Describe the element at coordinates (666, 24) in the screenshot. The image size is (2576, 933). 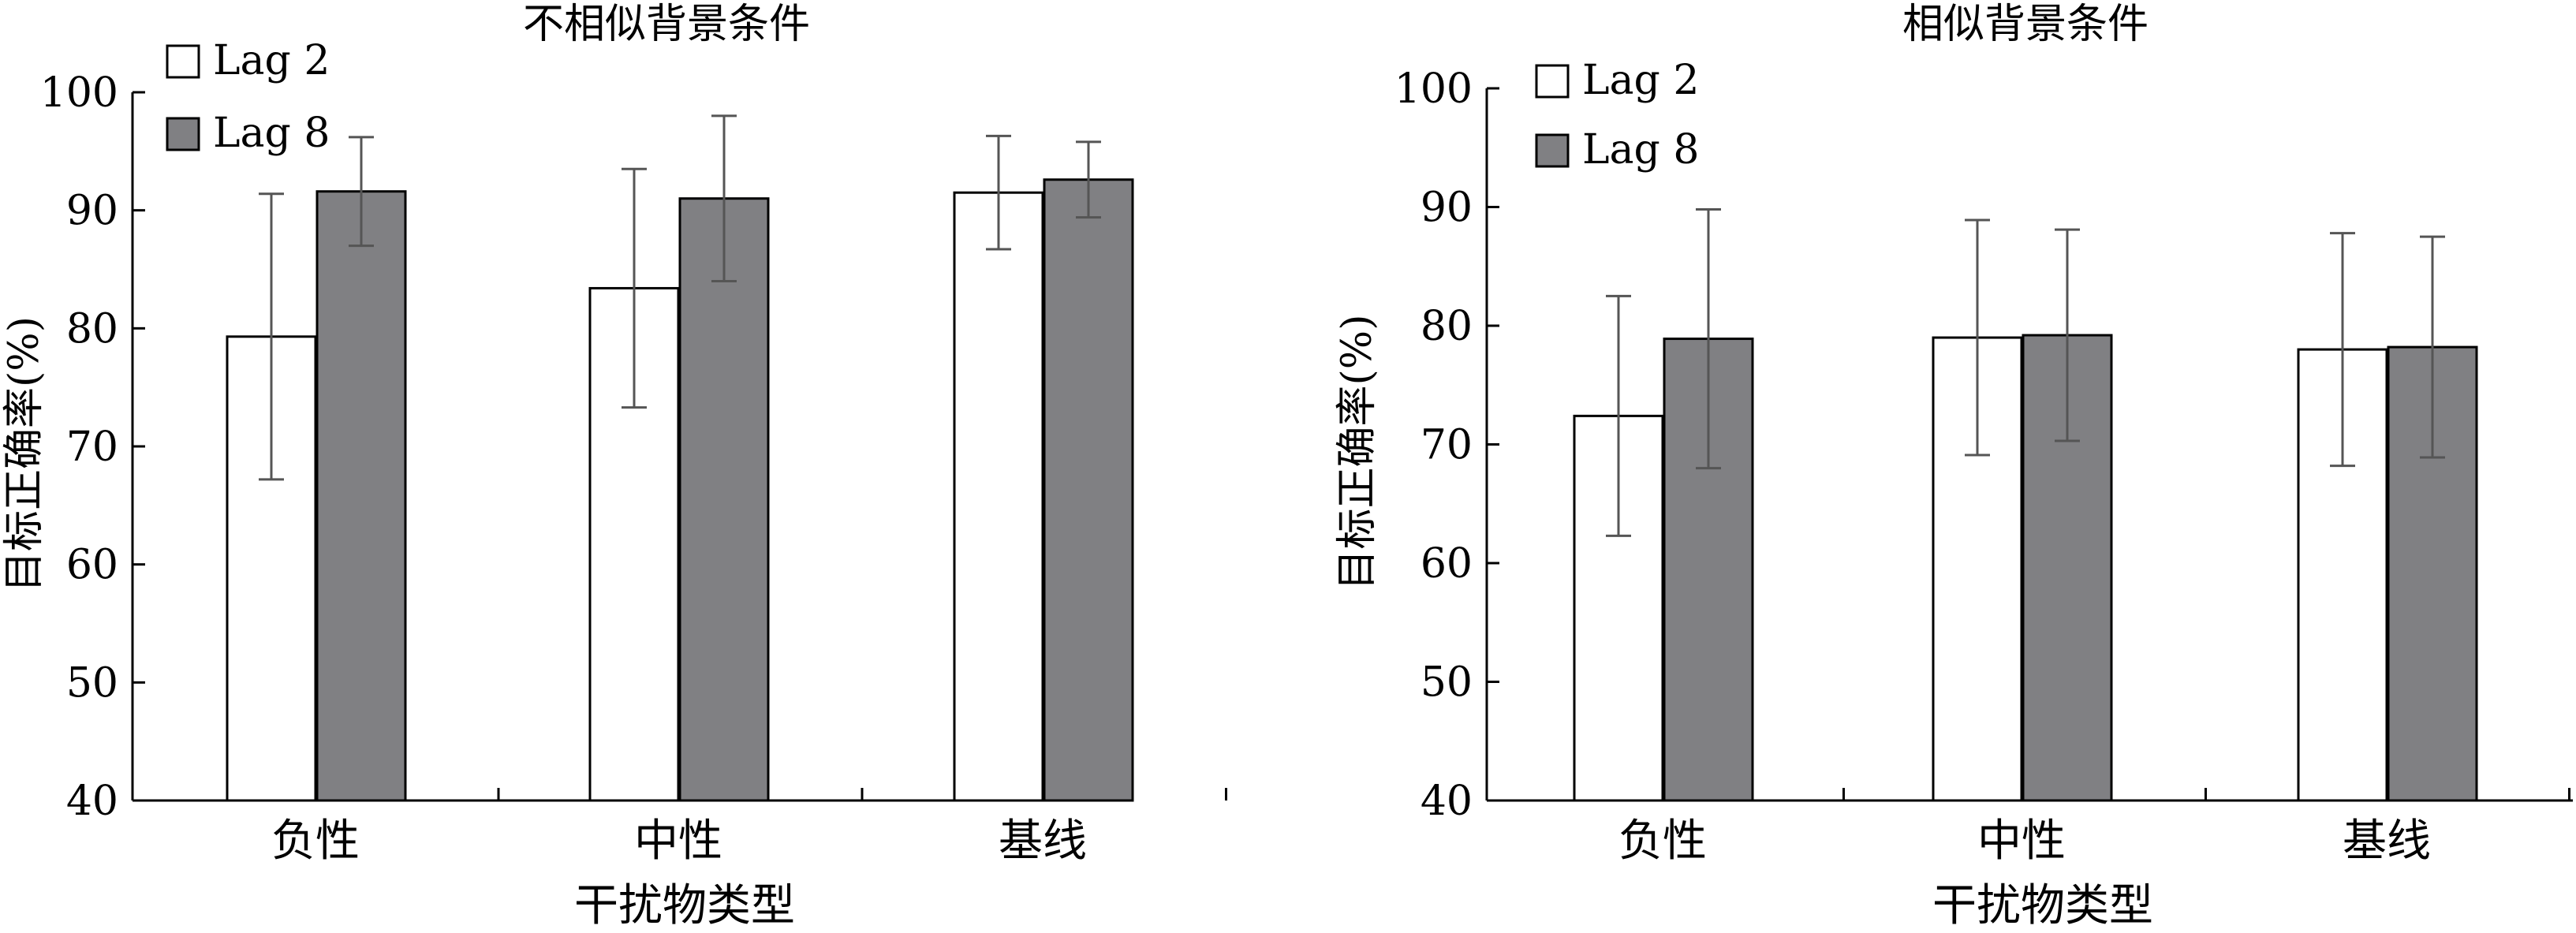
I see `chart-title: 不相似背景条件` at that location.